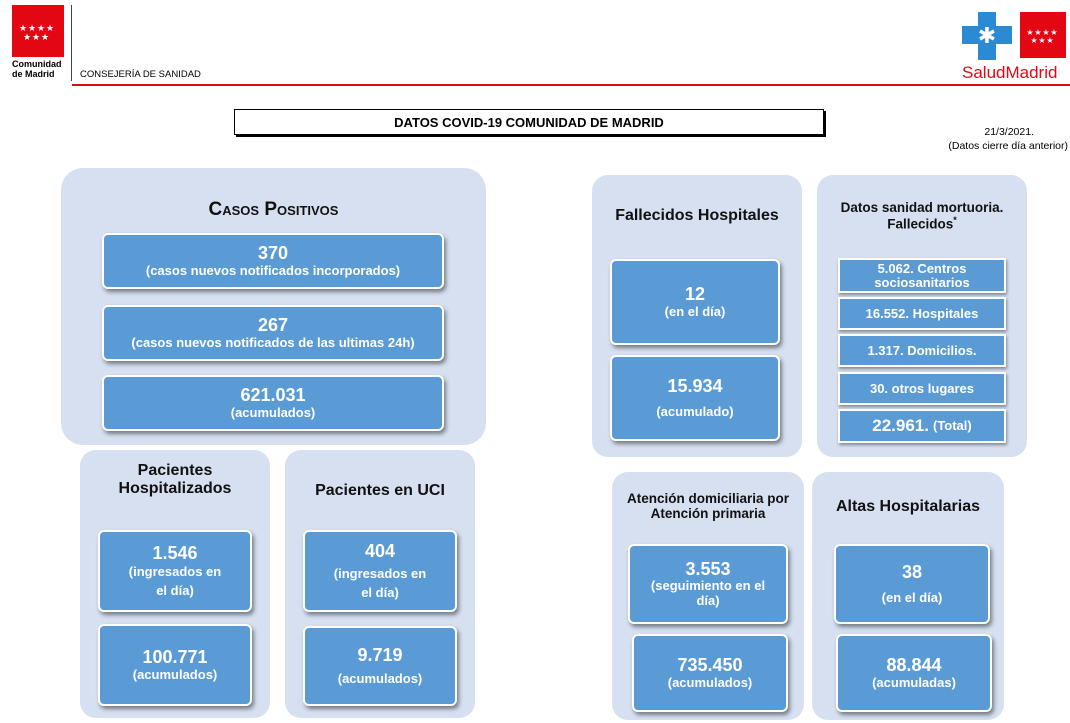 Image resolution: width=1070 pixels, height=723 pixels. Describe the element at coordinates (273, 412) in the screenshot. I see `casos-label: (acumulados)` at that location.